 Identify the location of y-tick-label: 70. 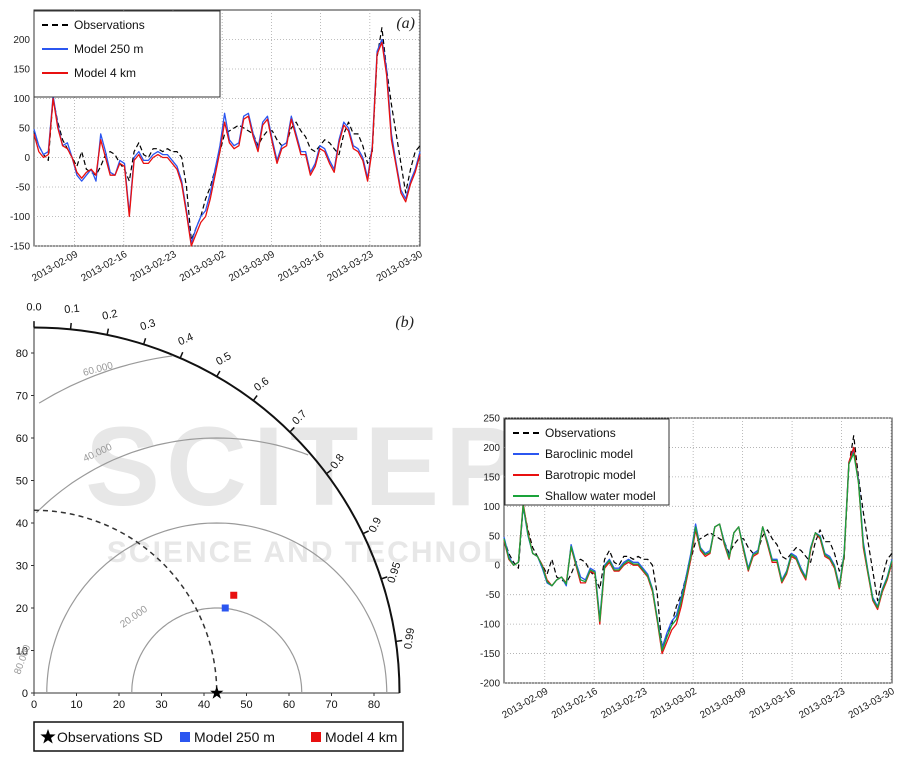
(22, 397).